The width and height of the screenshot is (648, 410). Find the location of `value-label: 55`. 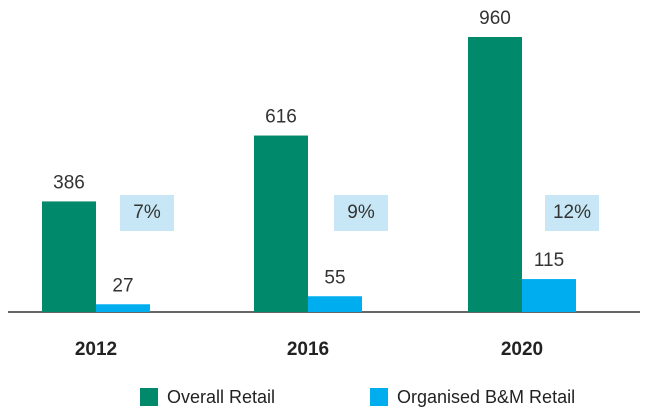

value-label: 55 is located at coordinates (334, 277).